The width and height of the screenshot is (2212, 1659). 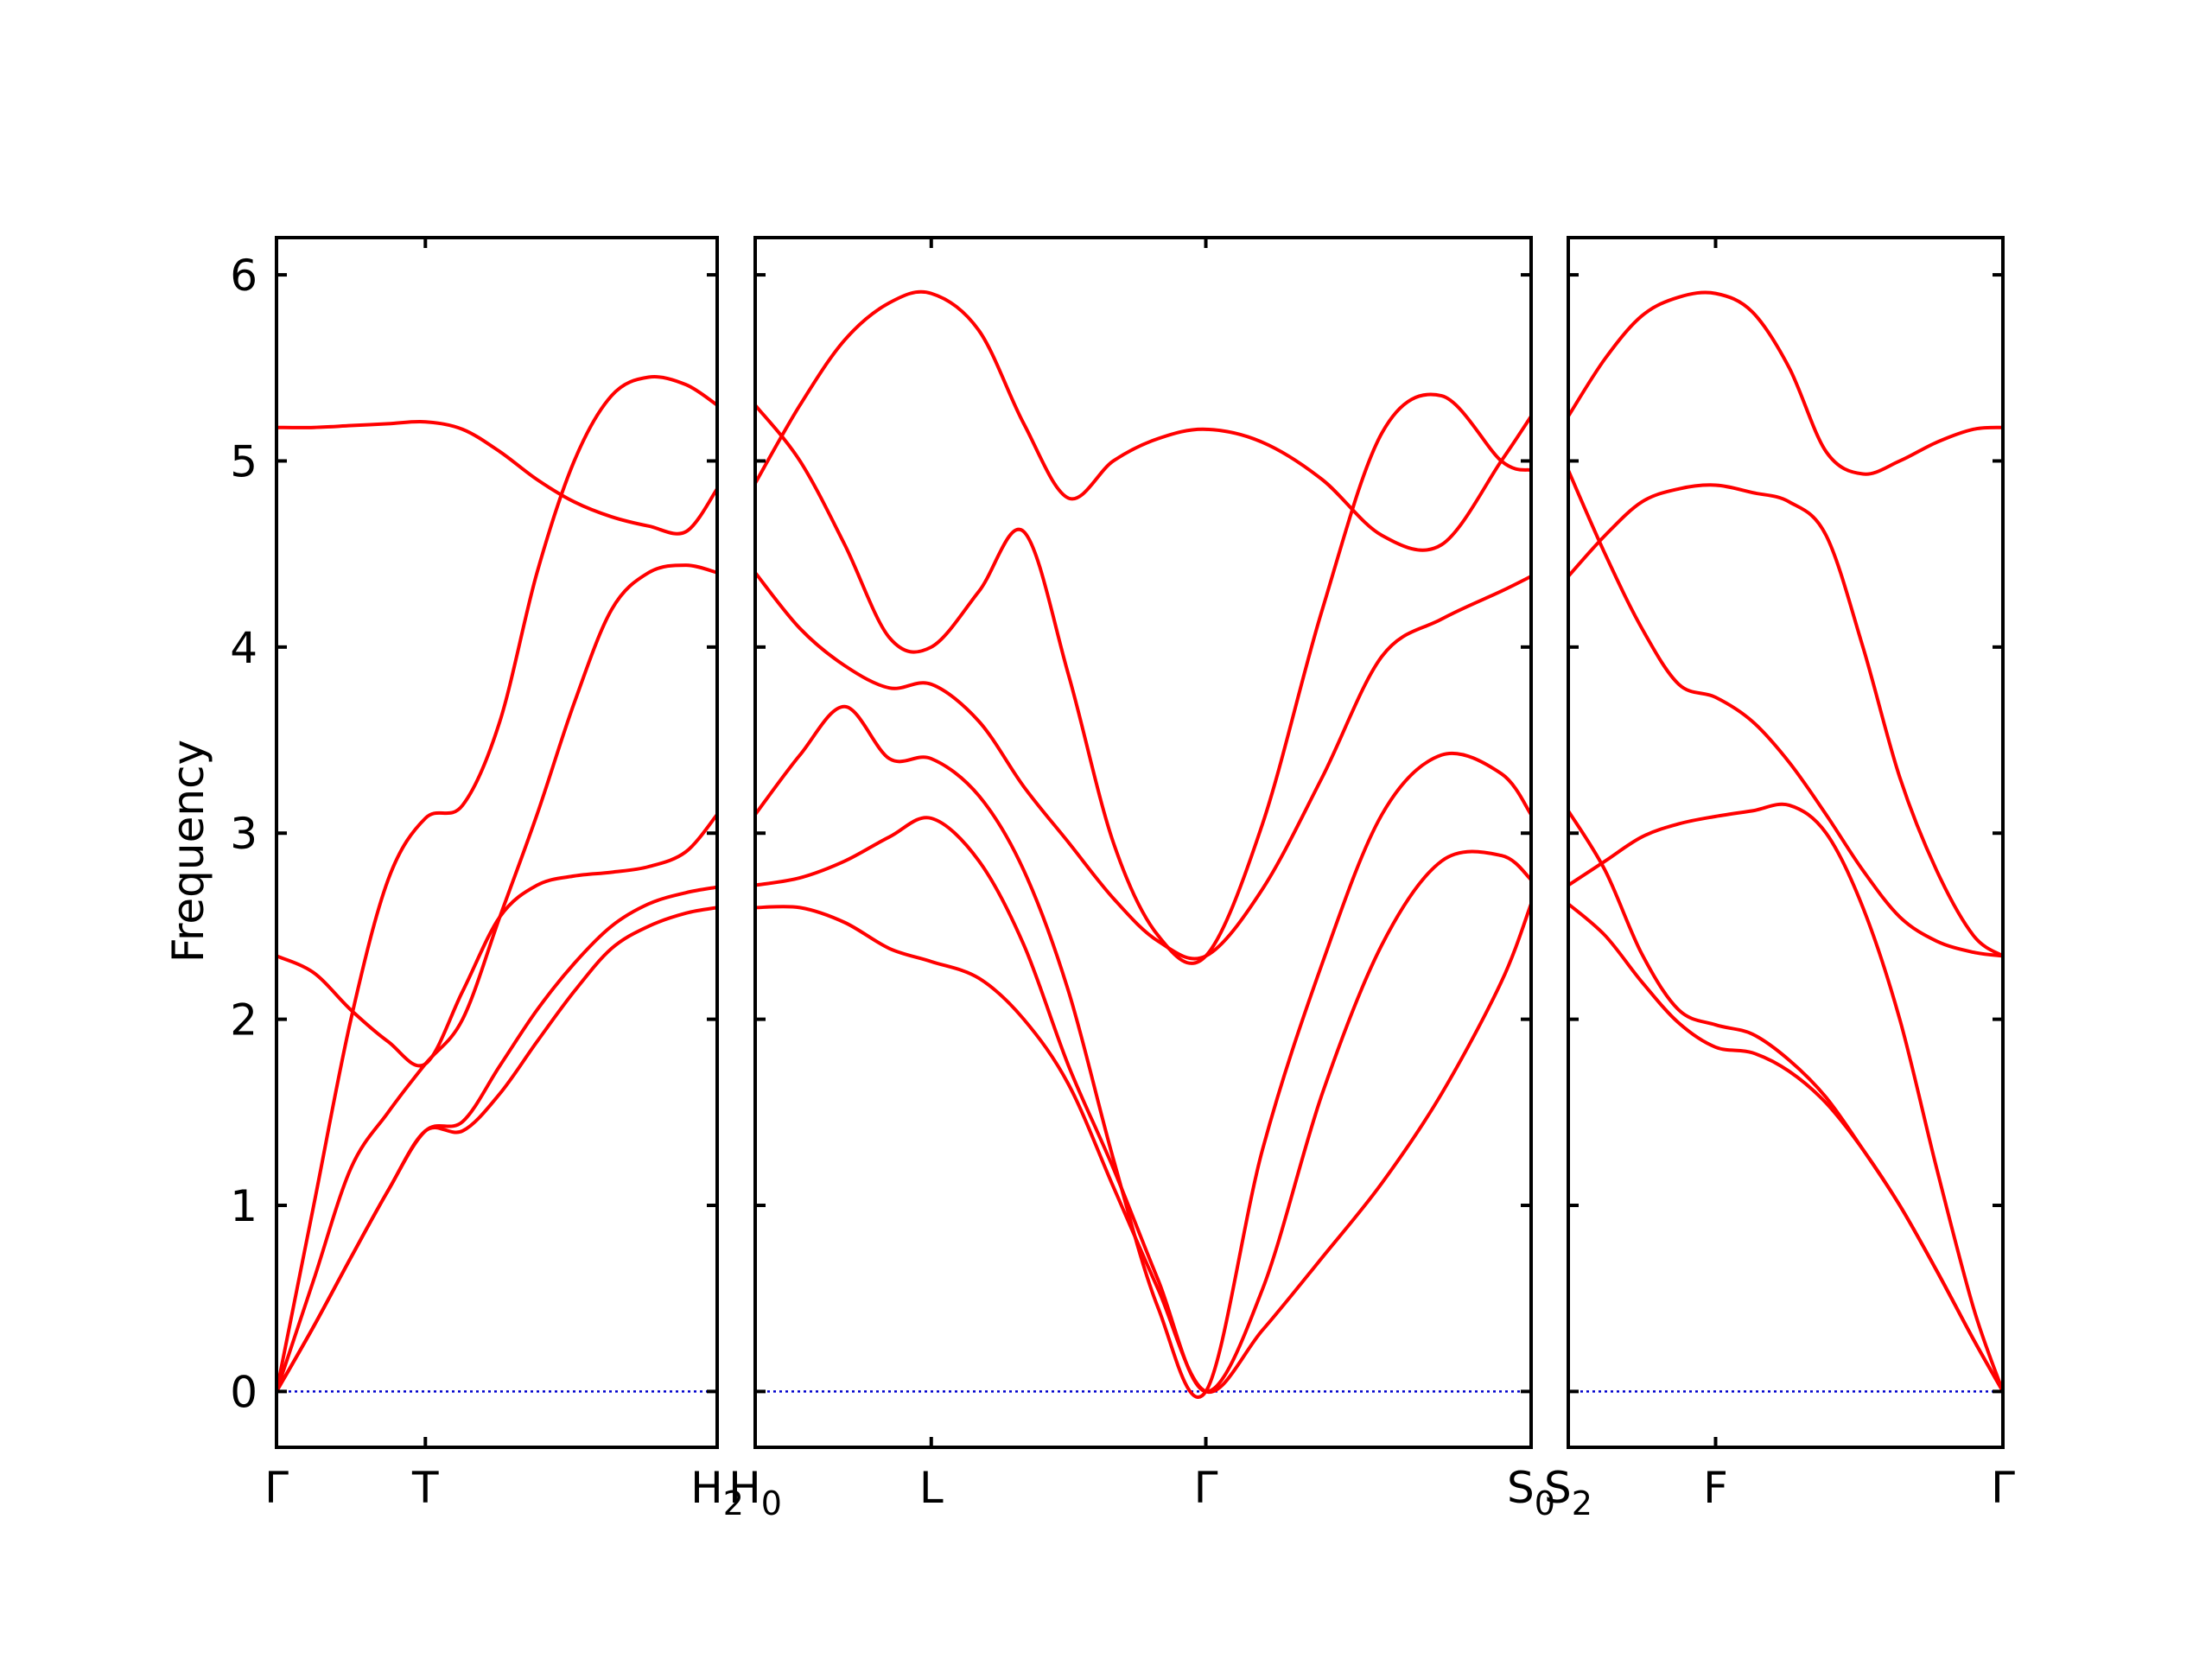 I want to click on q-point-symbol: L, so click(x=932, y=1488).